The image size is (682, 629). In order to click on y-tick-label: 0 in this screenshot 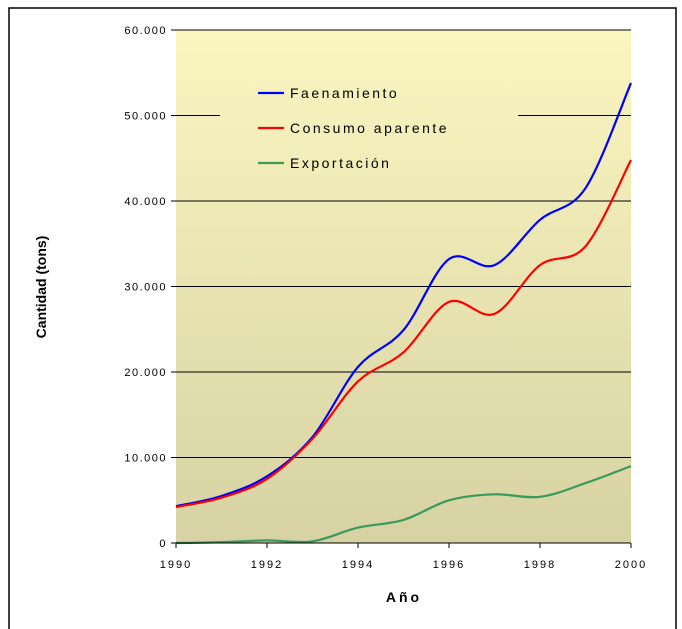, I will do `click(163, 544)`.